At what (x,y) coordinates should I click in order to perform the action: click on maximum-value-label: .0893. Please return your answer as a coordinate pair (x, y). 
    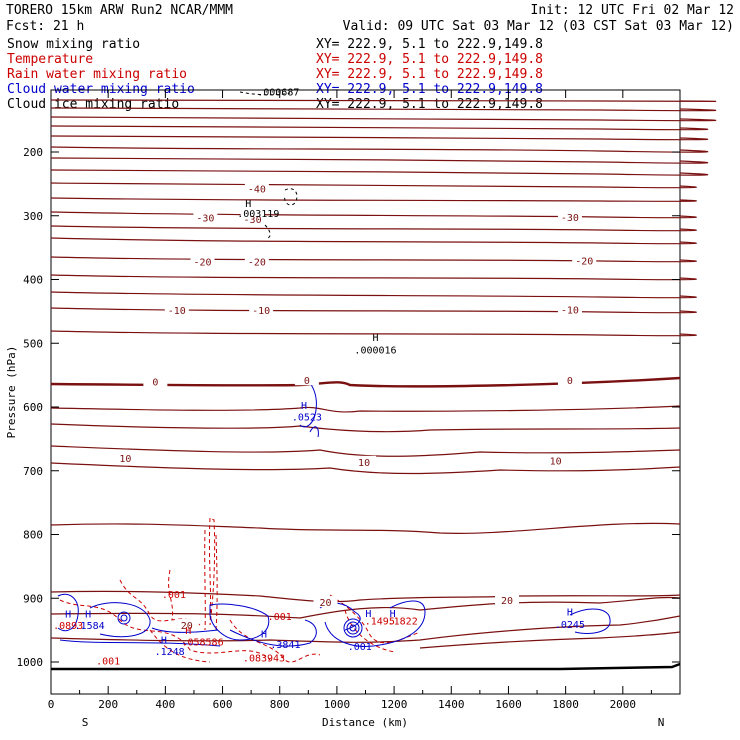
    Looking at the image, I should click on (68, 626).